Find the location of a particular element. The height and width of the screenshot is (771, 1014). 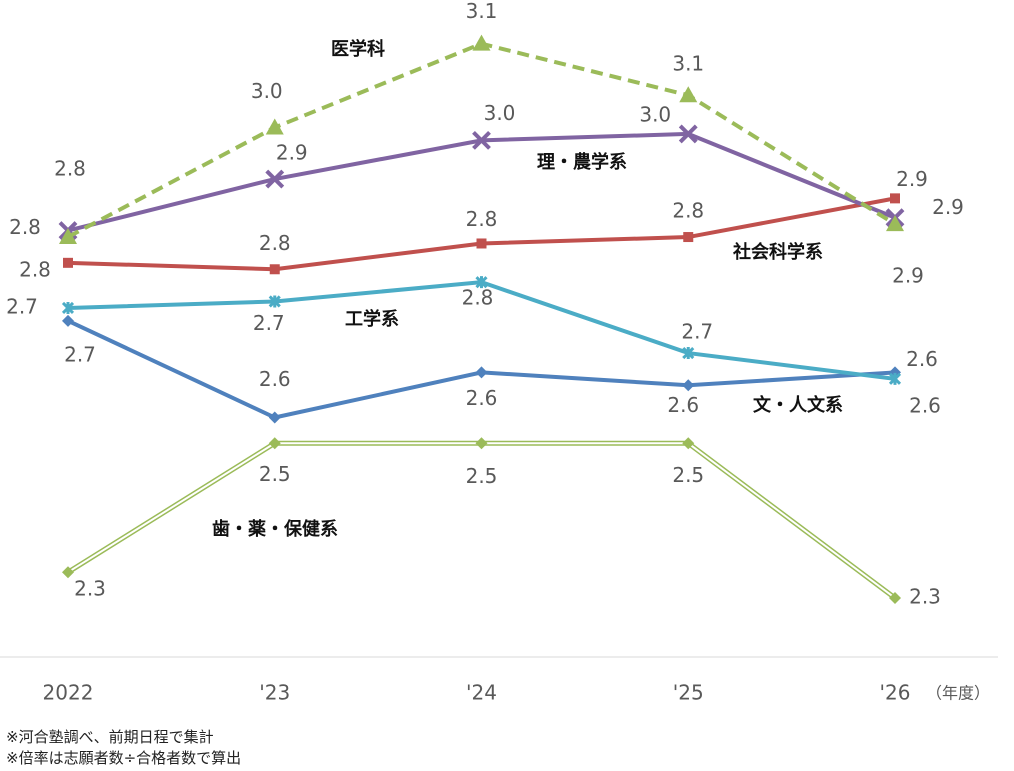

series-name: 歯・薬・保健系 is located at coordinates (275, 529).